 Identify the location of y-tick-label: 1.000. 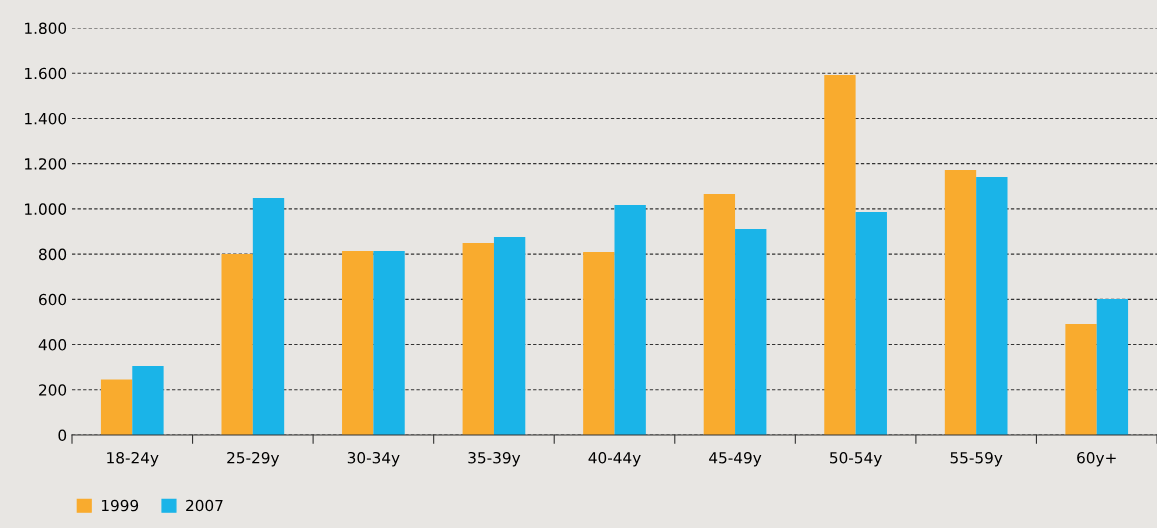
(46, 209).